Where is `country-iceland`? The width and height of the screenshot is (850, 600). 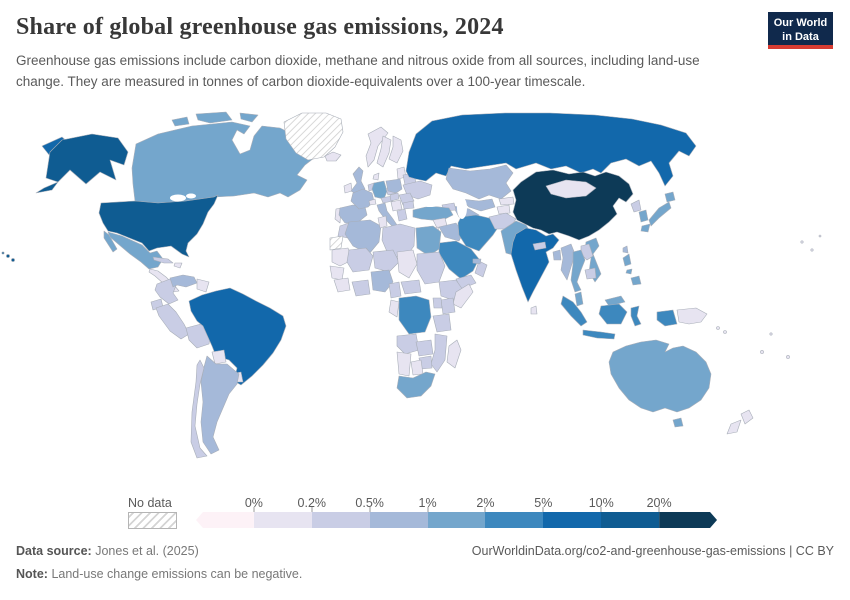 country-iceland is located at coordinates (333, 156).